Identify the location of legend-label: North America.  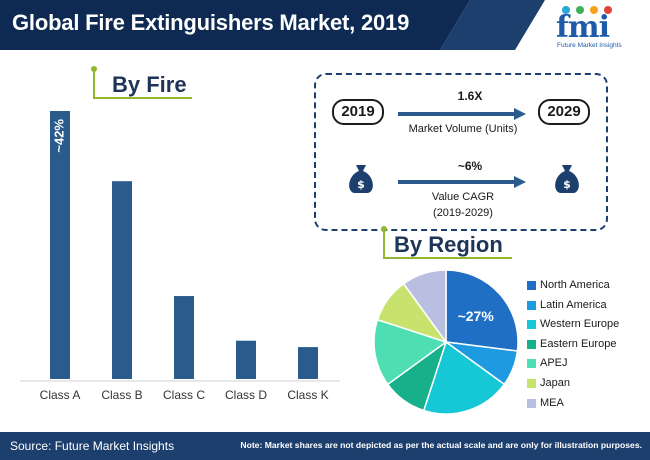
(575, 285).